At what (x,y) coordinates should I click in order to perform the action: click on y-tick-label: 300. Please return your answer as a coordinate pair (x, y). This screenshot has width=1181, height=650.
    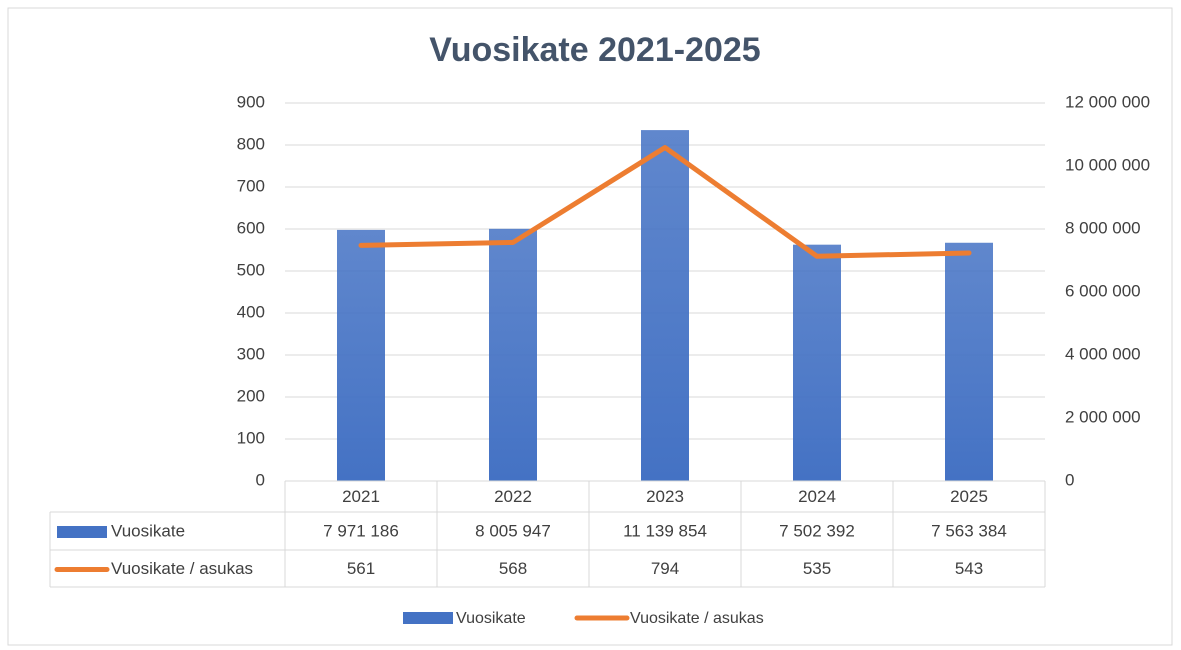
    Looking at the image, I should click on (251, 353).